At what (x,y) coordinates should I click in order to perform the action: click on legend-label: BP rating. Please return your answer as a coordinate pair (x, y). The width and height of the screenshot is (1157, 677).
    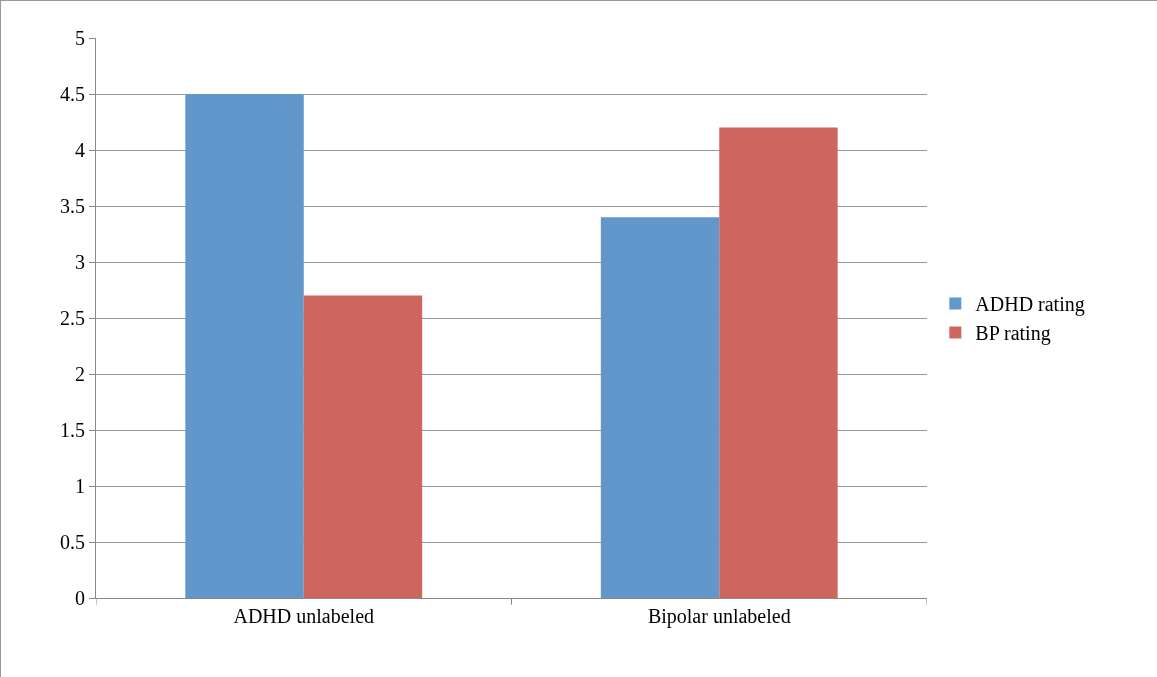
    Looking at the image, I should click on (1013, 334).